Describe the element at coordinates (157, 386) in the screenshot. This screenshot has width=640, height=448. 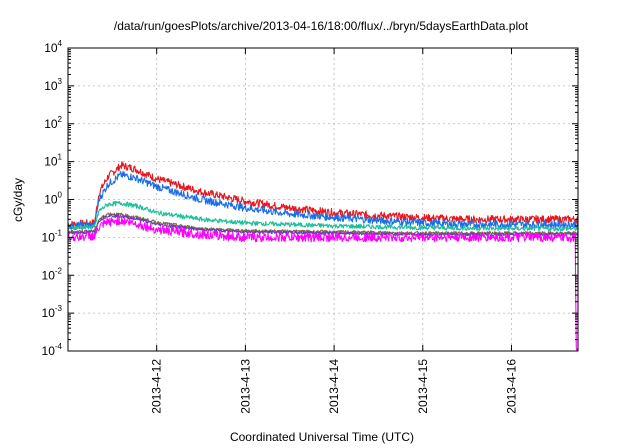
I see `x-tick-label: 2013-4-12` at that location.